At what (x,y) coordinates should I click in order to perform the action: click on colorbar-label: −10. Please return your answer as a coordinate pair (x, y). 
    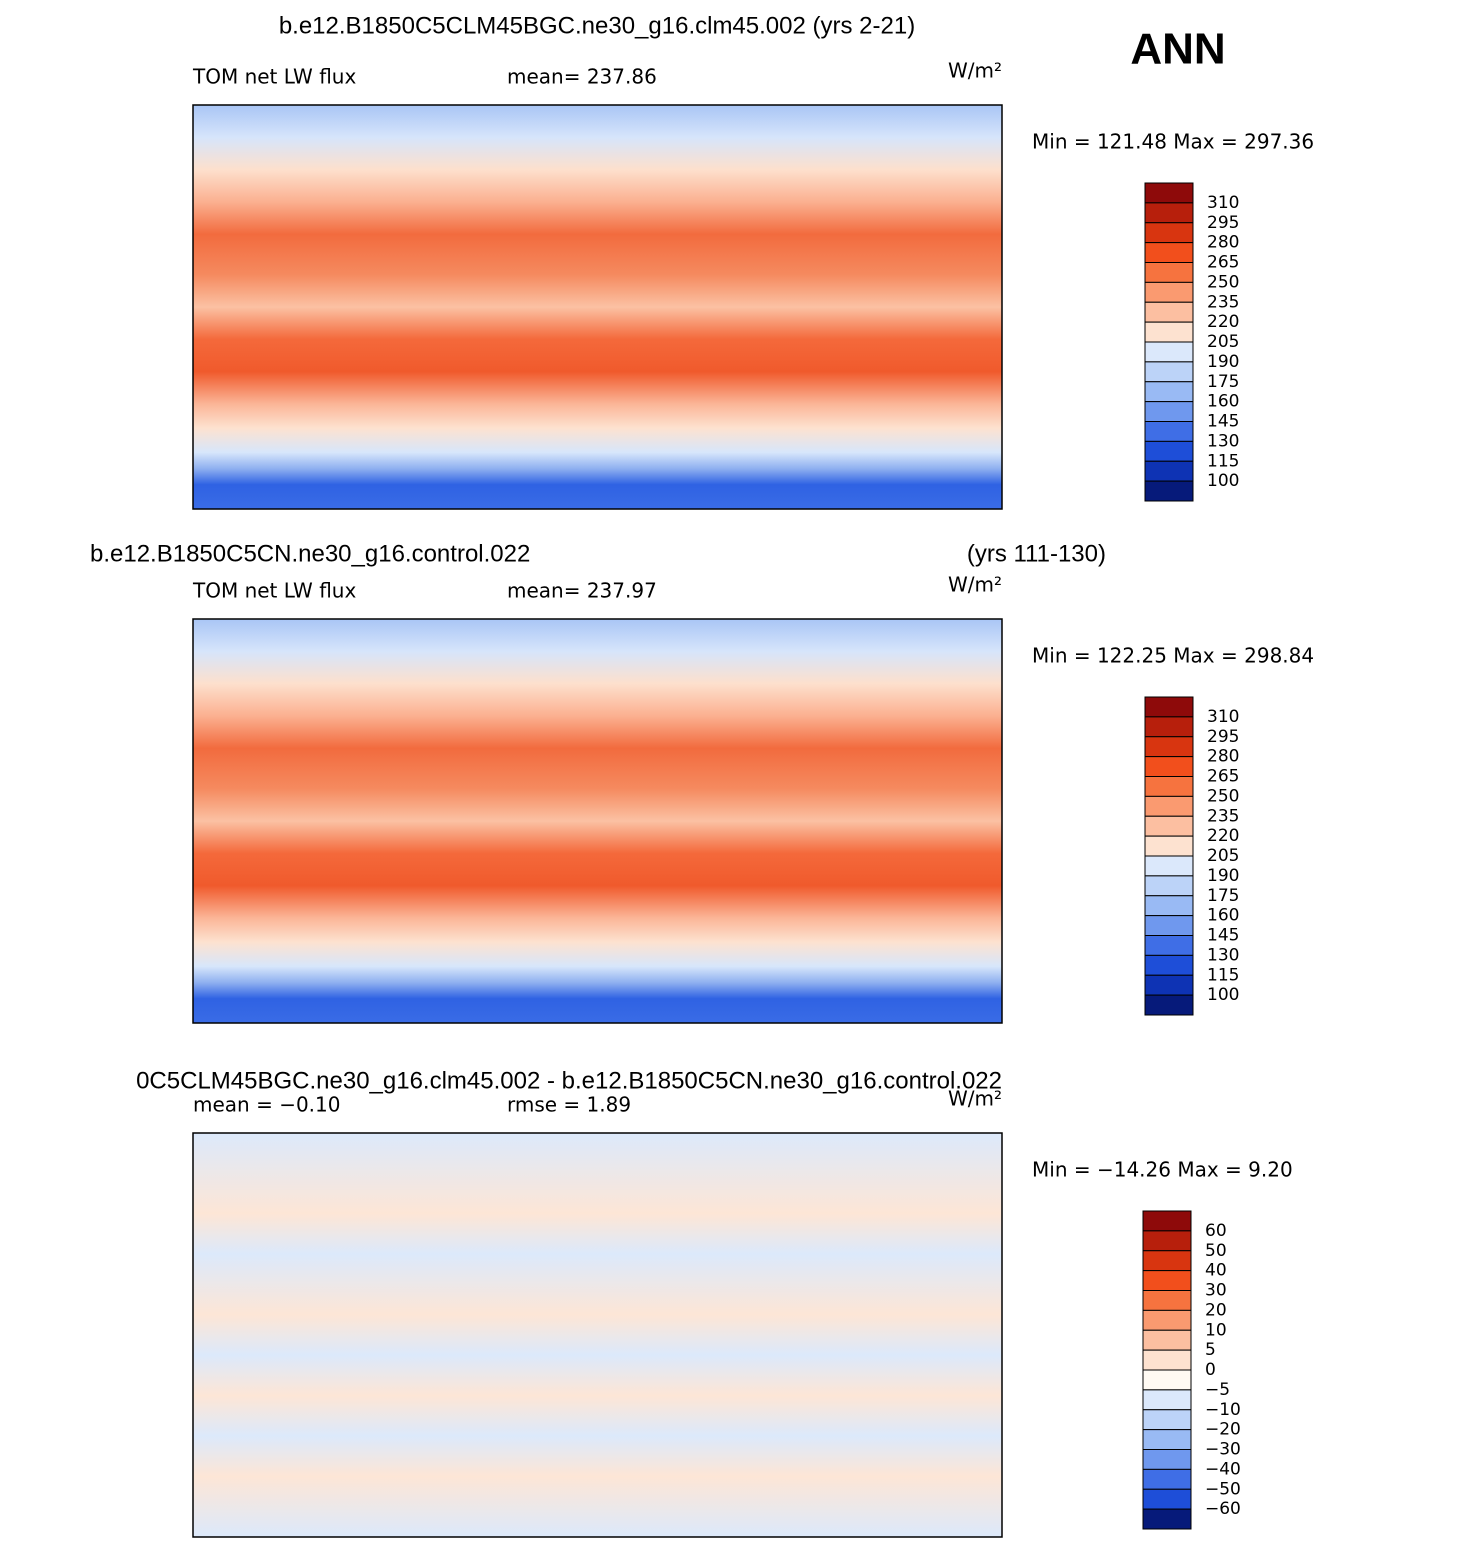
    Looking at the image, I should click on (1223, 1410).